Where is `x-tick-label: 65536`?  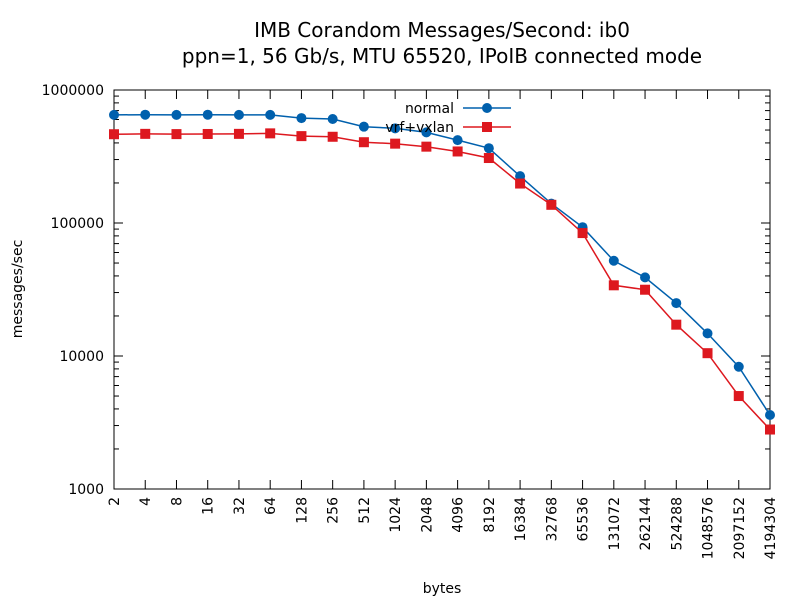 x-tick-label: 65536 is located at coordinates (584, 519).